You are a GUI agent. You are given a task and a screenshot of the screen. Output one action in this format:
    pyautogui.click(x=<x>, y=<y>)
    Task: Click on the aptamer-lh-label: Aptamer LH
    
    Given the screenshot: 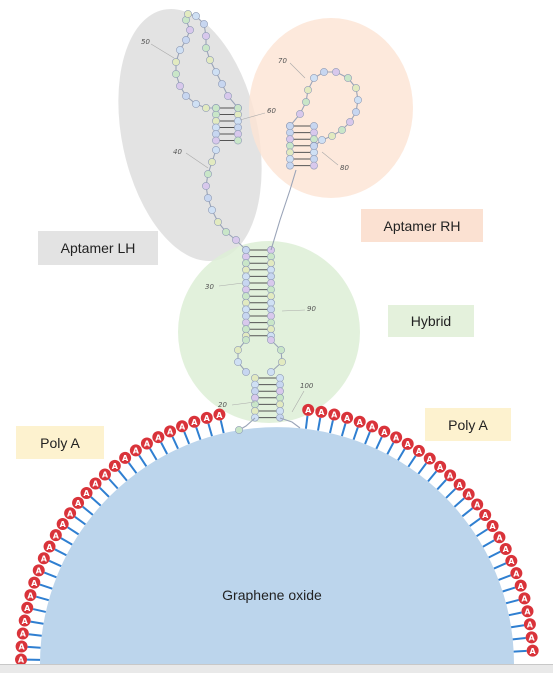 What is the action you would take?
    pyautogui.click(x=98, y=248)
    